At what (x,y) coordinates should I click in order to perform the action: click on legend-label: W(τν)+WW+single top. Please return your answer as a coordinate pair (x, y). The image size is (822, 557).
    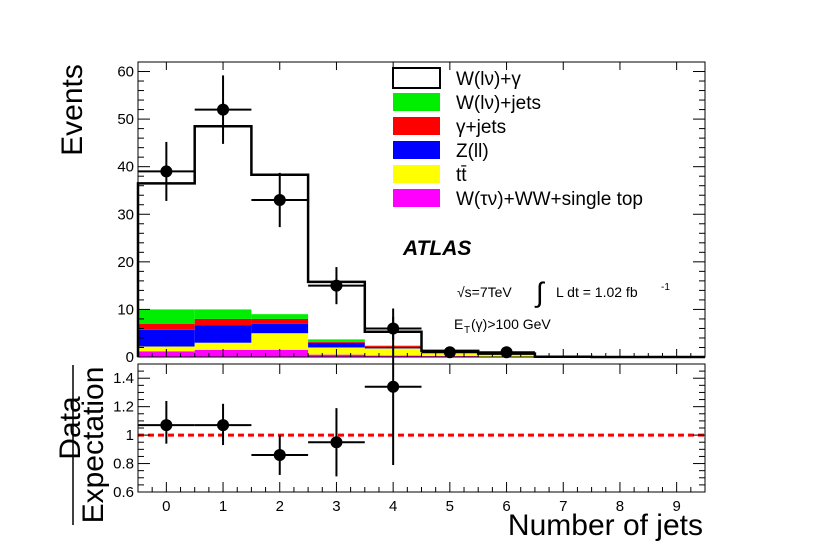
    Looking at the image, I should click on (549, 199).